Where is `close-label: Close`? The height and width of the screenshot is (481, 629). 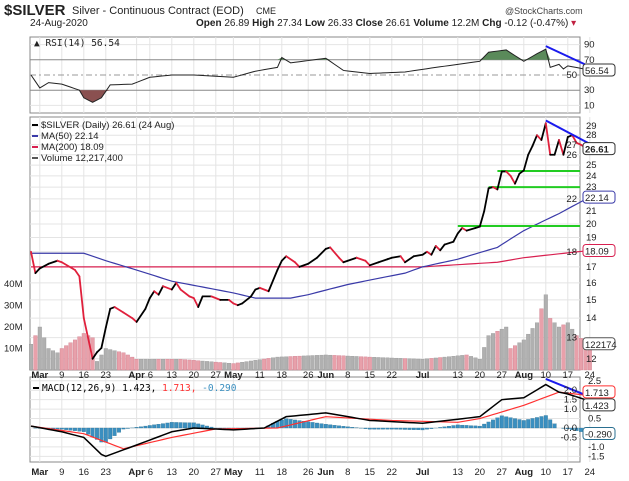
close-label: Close is located at coordinates (369, 23).